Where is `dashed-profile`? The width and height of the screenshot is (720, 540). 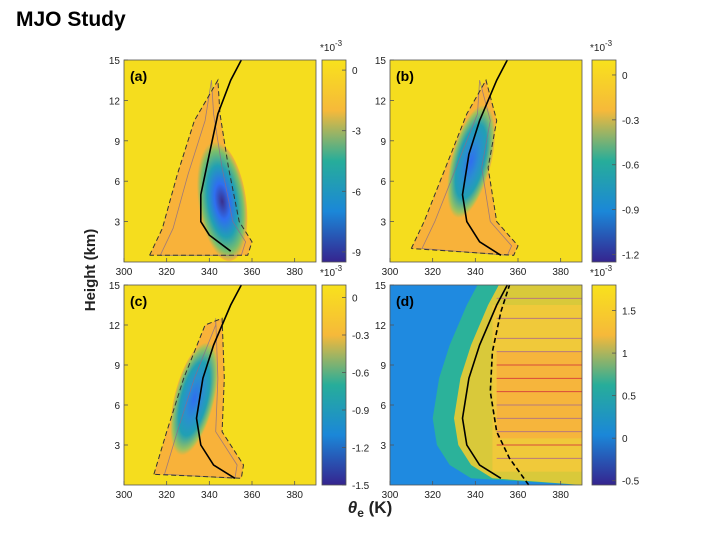 dashed-profile is located at coordinates (509, 385).